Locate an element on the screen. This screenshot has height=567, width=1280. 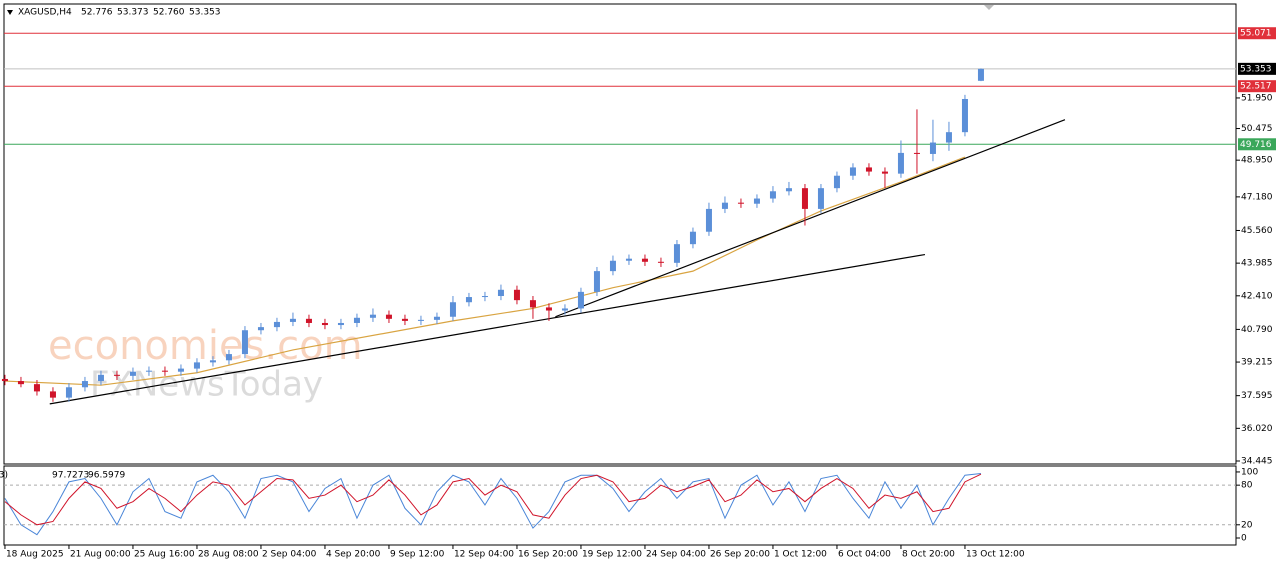
y-tick-label: 37.595 is located at coordinates (1257, 396).